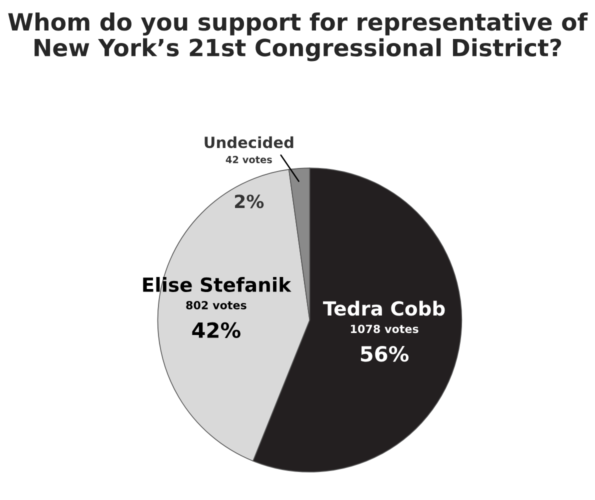  What do you see at coordinates (216, 319) in the screenshot?
I see `data-label: 802 votes 42%` at bounding box center [216, 319].